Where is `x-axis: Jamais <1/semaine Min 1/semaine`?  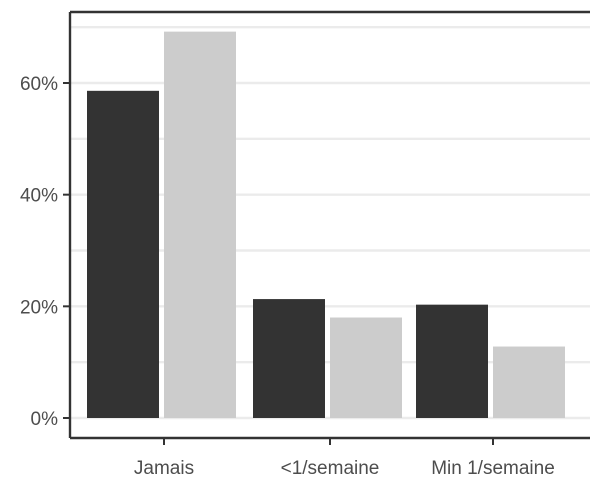 x-axis: Jamais <1/semaine Min 1/semaine is located at coordinates (344, 458).